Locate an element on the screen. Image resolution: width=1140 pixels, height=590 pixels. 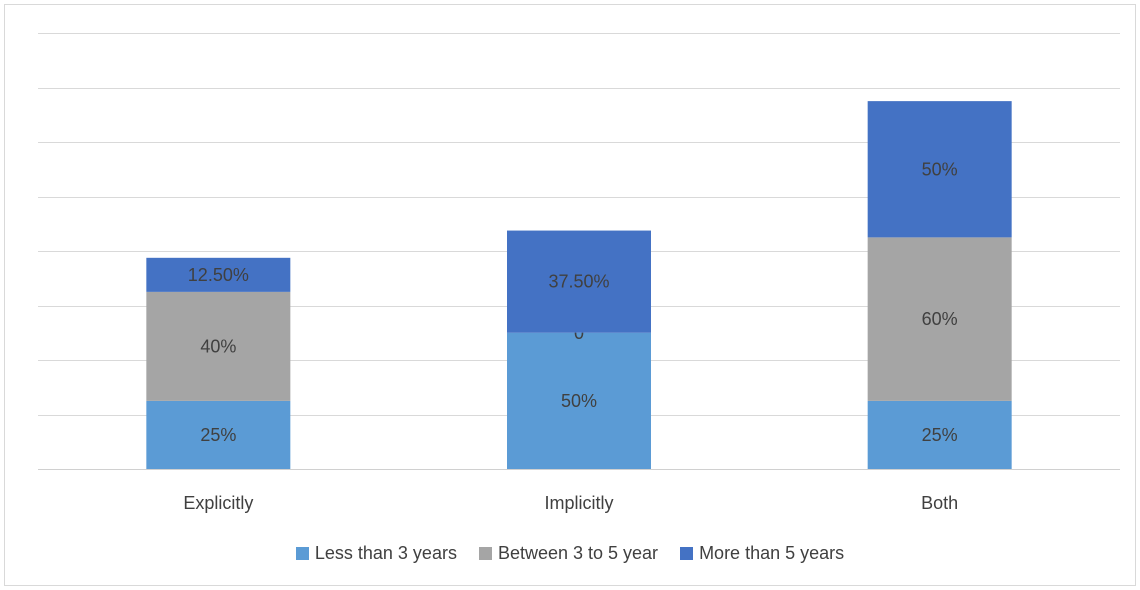
legend-label: Less than 3 years is located at coordinates (385, 552).